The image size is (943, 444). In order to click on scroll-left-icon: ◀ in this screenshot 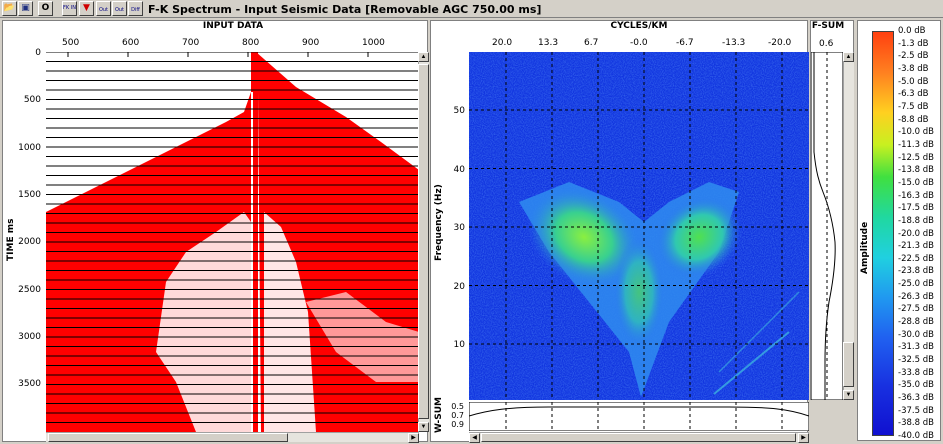, I will do `click(474, 438)`.